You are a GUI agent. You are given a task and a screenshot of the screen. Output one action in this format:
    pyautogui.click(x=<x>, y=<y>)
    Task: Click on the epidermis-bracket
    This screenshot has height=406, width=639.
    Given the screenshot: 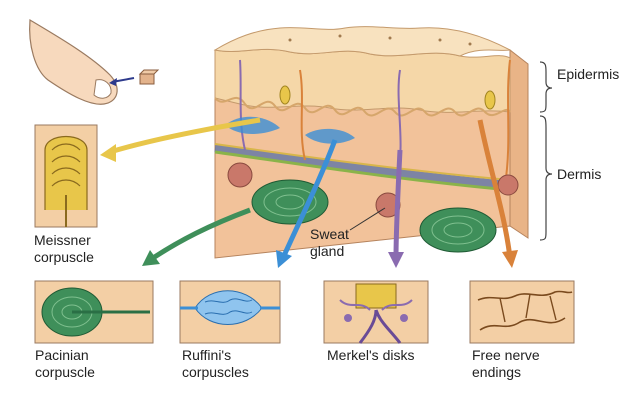 What is the action you would take?
    pyautogui.click(x=546, y=87)
    